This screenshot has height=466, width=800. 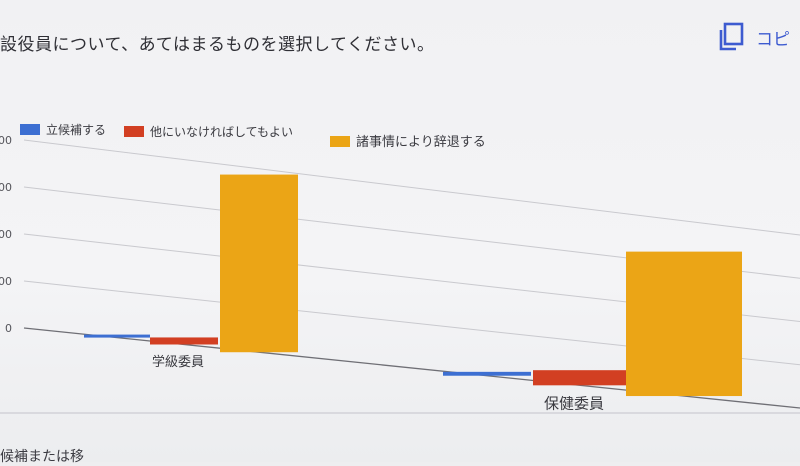 What do you see at coordinates (574, 404) in the screenshot?
I see `x-tick-label: 保健委員` at bounding box center [574, 404].